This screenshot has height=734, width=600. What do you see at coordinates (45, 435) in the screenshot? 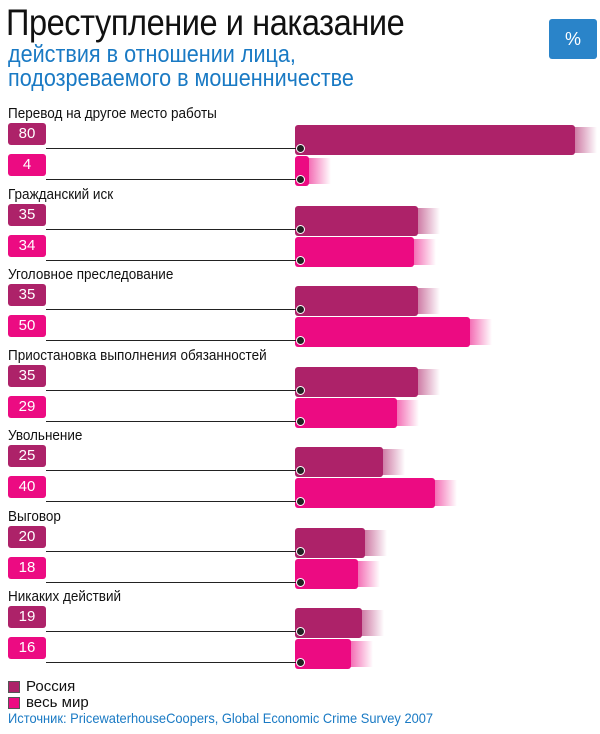
I see `category-label: Увольнение` at bounding box center [45, 435].